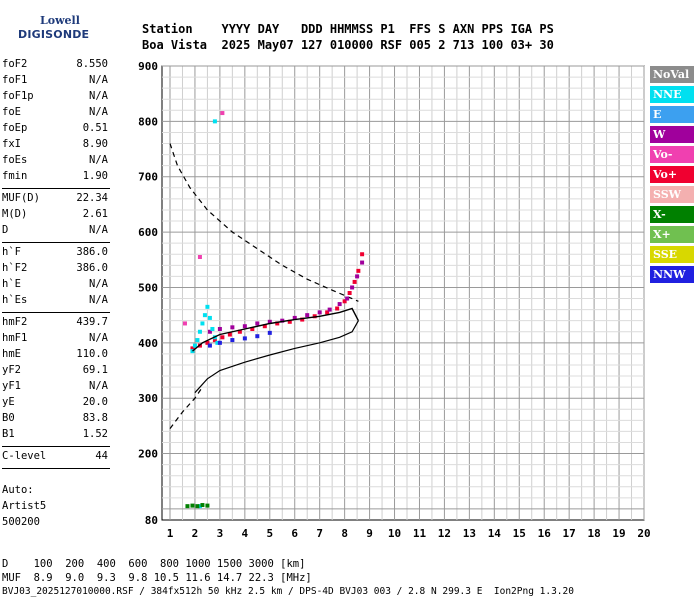  What do you see at coordinates (55, 356) in the screenshot?
I see `param-row: hmE 110.0` at bounding box center [55, 356].